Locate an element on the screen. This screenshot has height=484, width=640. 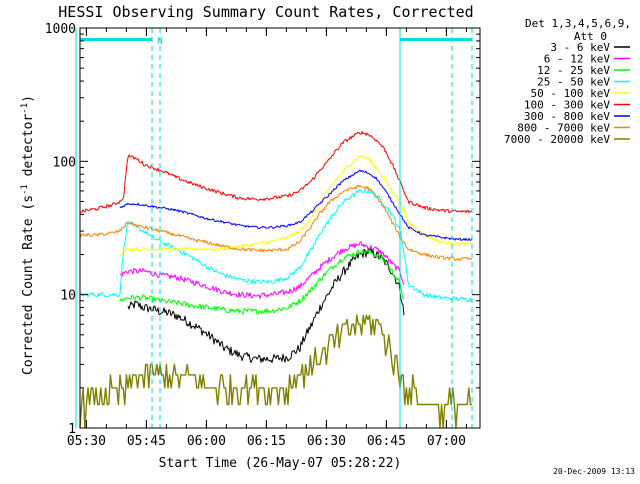
series-line-800-7000-kev is located at coordinates (276, 223).